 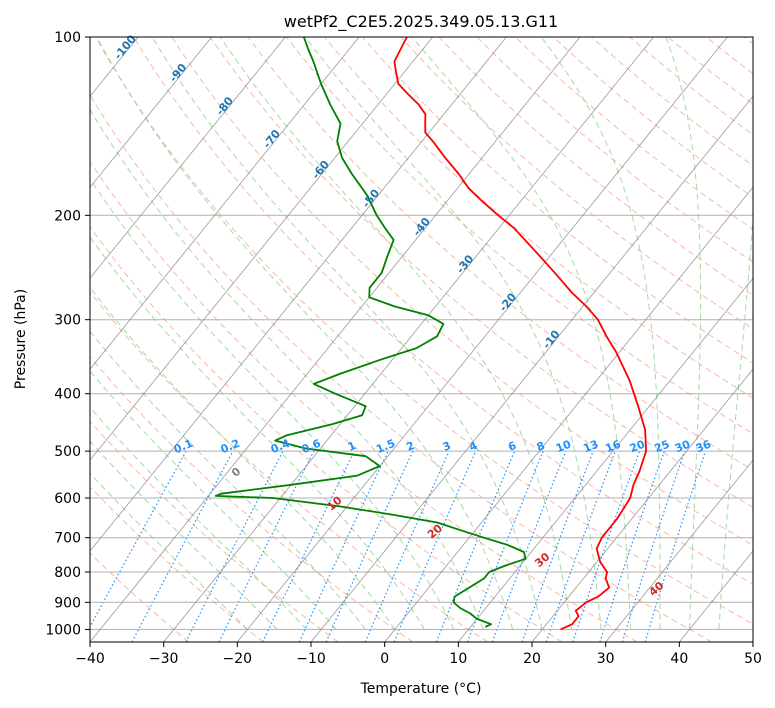 What do you see at coordinates (67, 573) in the screenshot?
I see `y-tick-label: 800` at bounding box center [67, 573].